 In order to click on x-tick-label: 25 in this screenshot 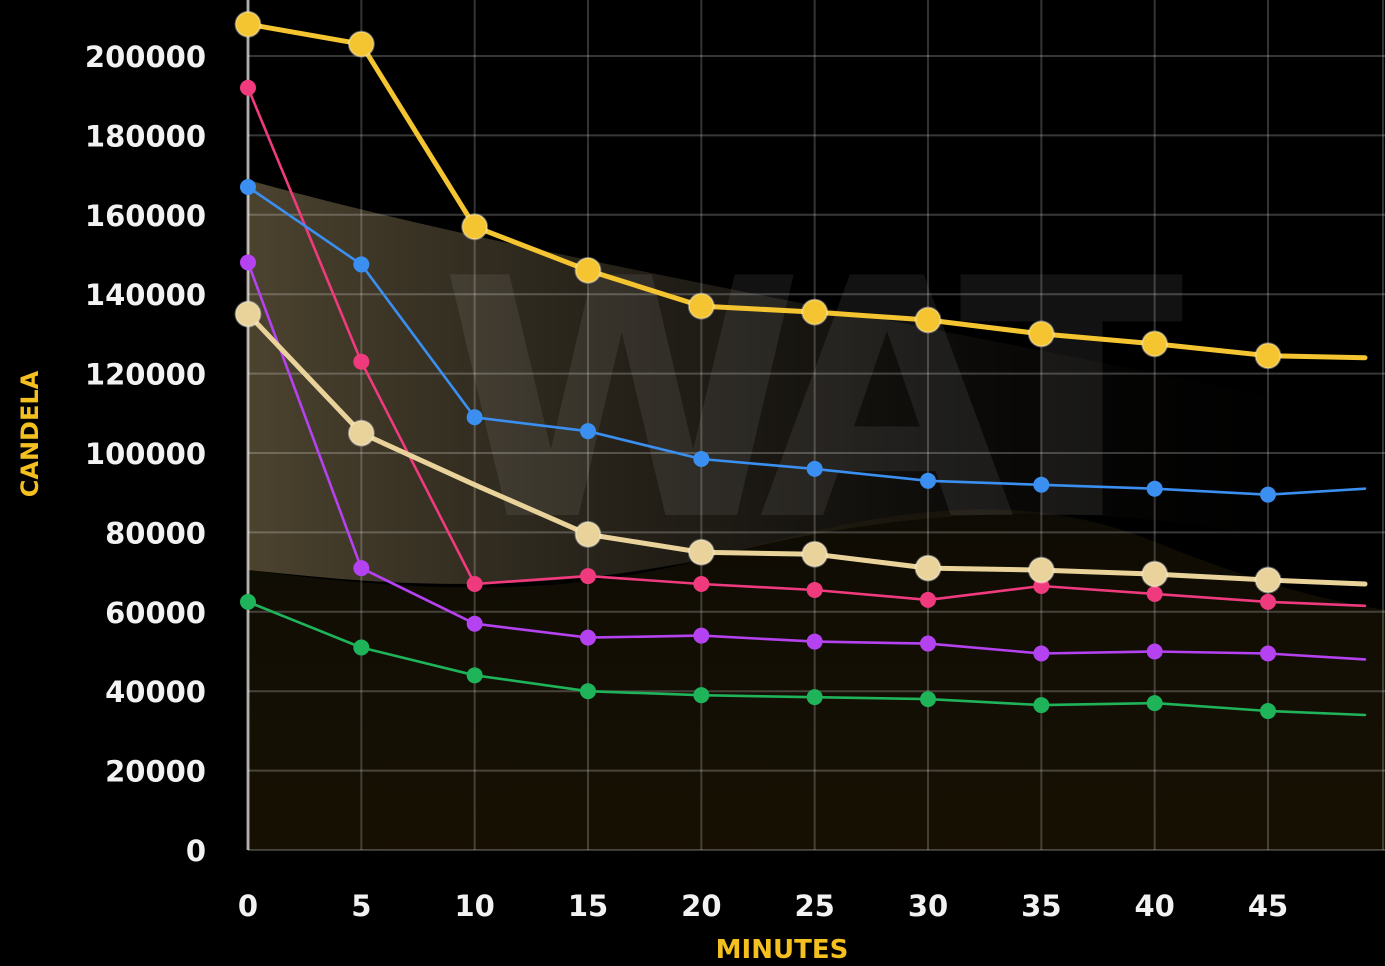, I will do `click(814, 906)`.